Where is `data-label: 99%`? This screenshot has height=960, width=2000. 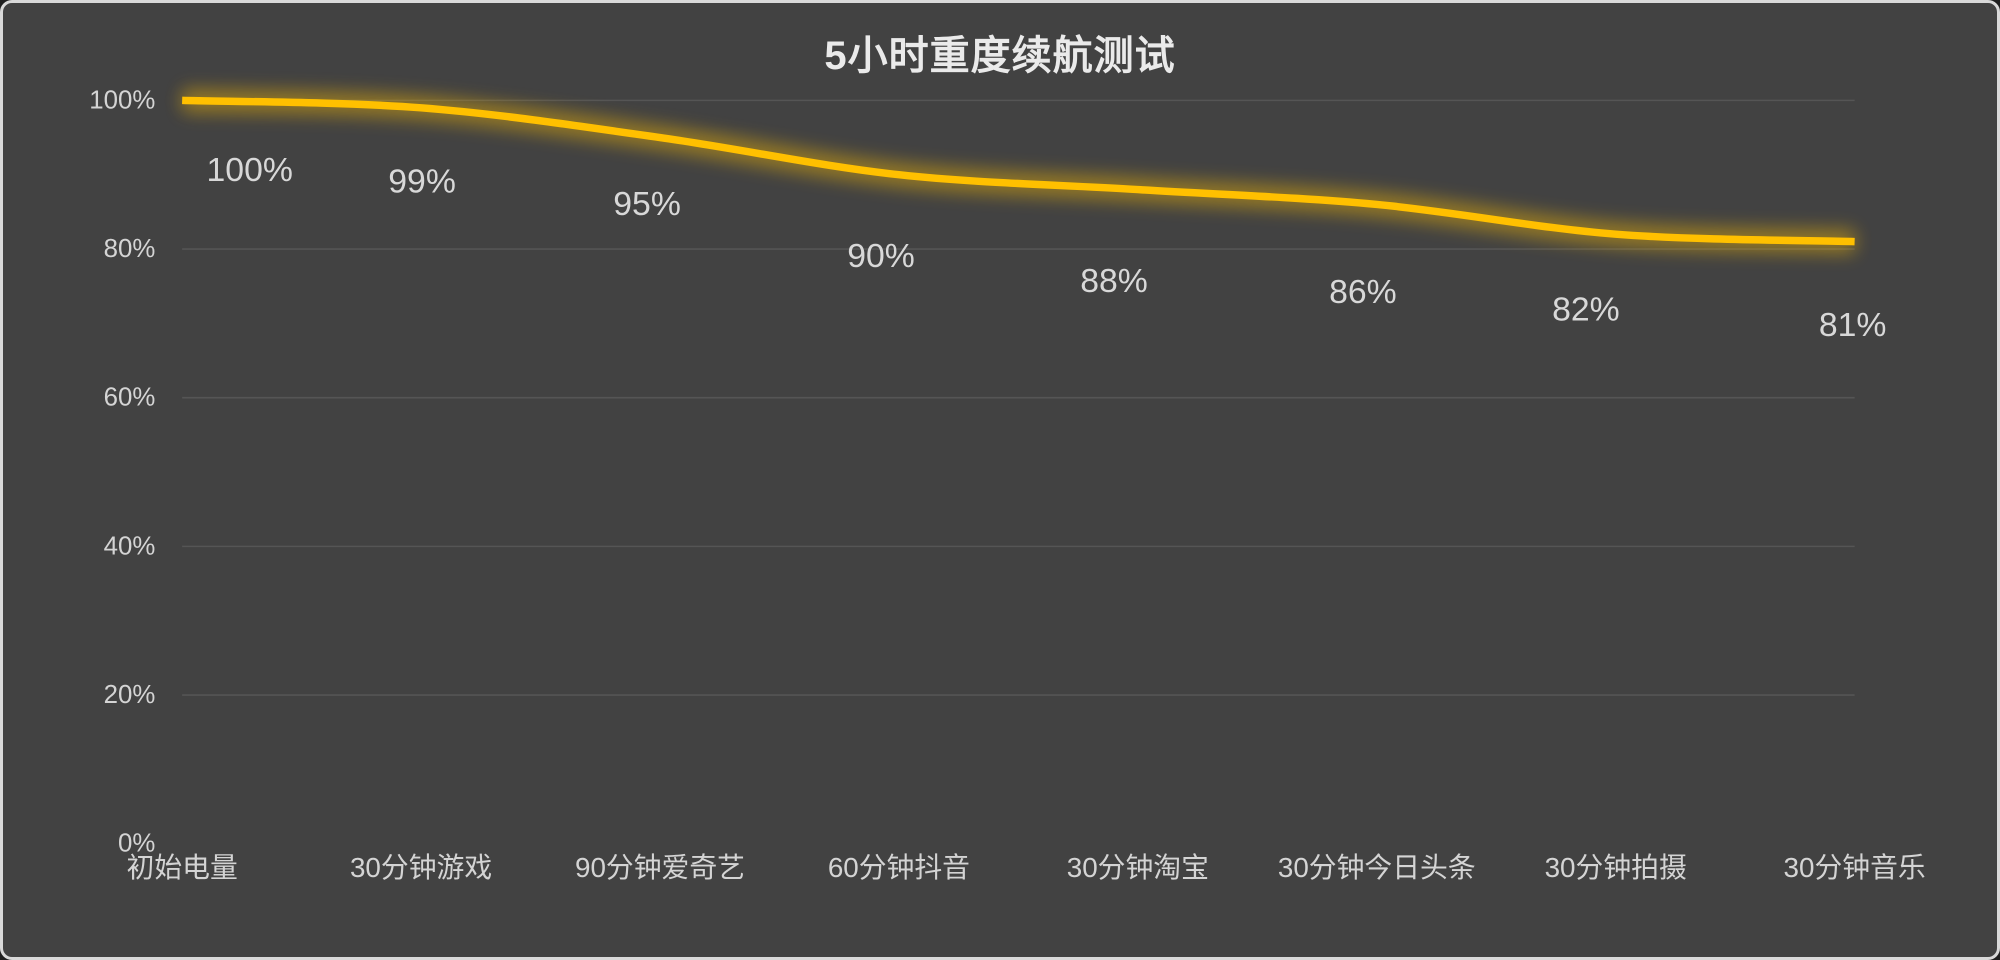
data-label: 99% is located at coordinates (422, 181).